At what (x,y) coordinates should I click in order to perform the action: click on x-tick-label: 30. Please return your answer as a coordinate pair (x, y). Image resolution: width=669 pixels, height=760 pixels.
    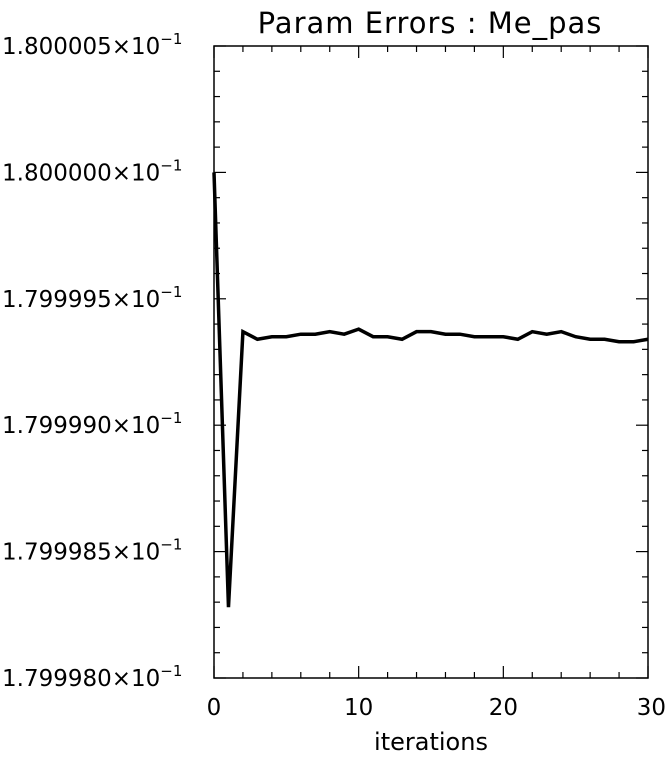
    Looking at the image, I should click on (651, 708).